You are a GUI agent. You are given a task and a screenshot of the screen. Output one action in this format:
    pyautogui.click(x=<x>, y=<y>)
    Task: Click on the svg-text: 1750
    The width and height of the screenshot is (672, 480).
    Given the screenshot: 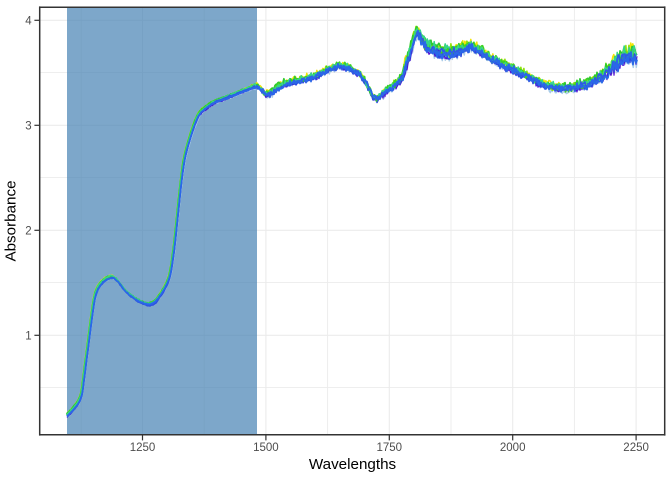 What is the action you would take?
    pyautogui.click(x=390, y=448)
    